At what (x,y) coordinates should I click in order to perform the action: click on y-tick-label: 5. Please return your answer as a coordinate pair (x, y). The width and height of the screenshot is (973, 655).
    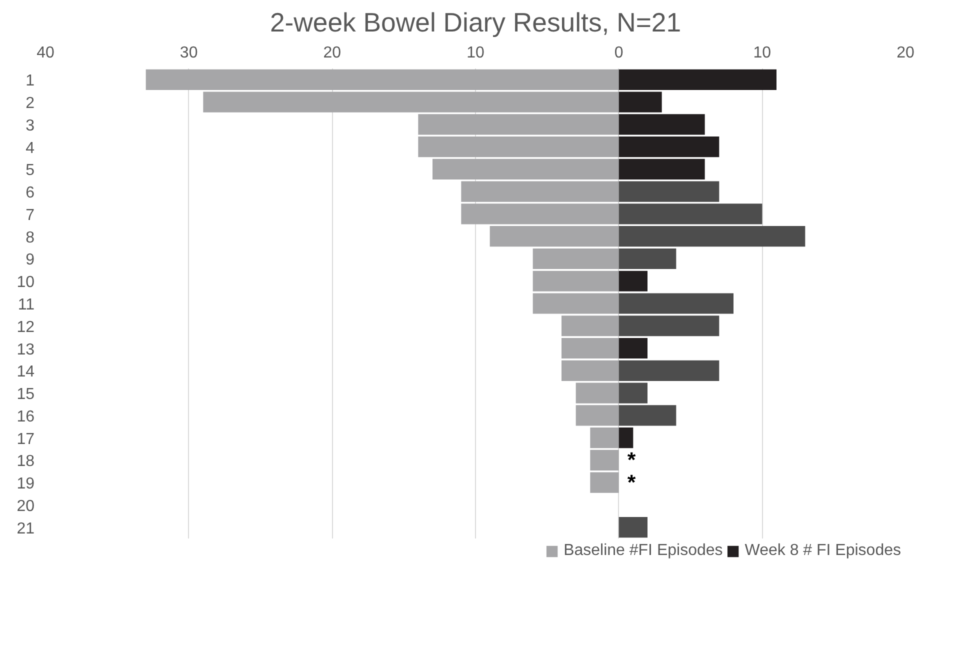
    Looking at the image, I should click on (30, 171).